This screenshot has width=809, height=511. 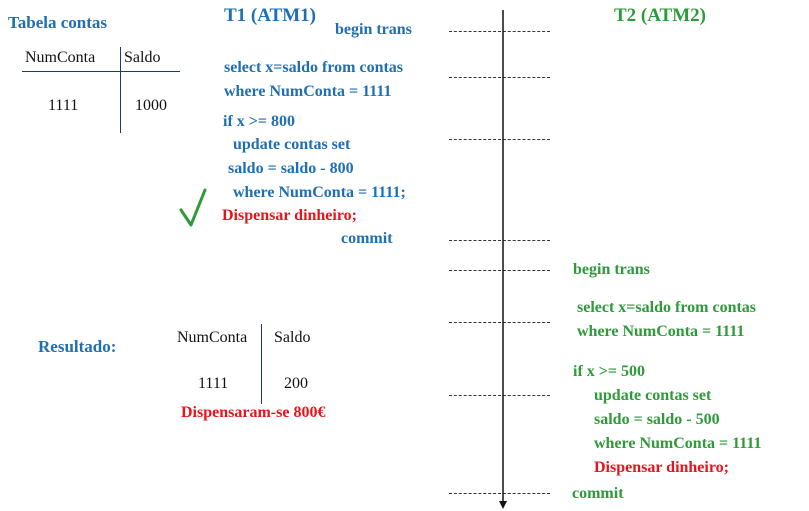 I want to click on t1-line-where: where NumConta = 1111, so click(x=308, y=91).